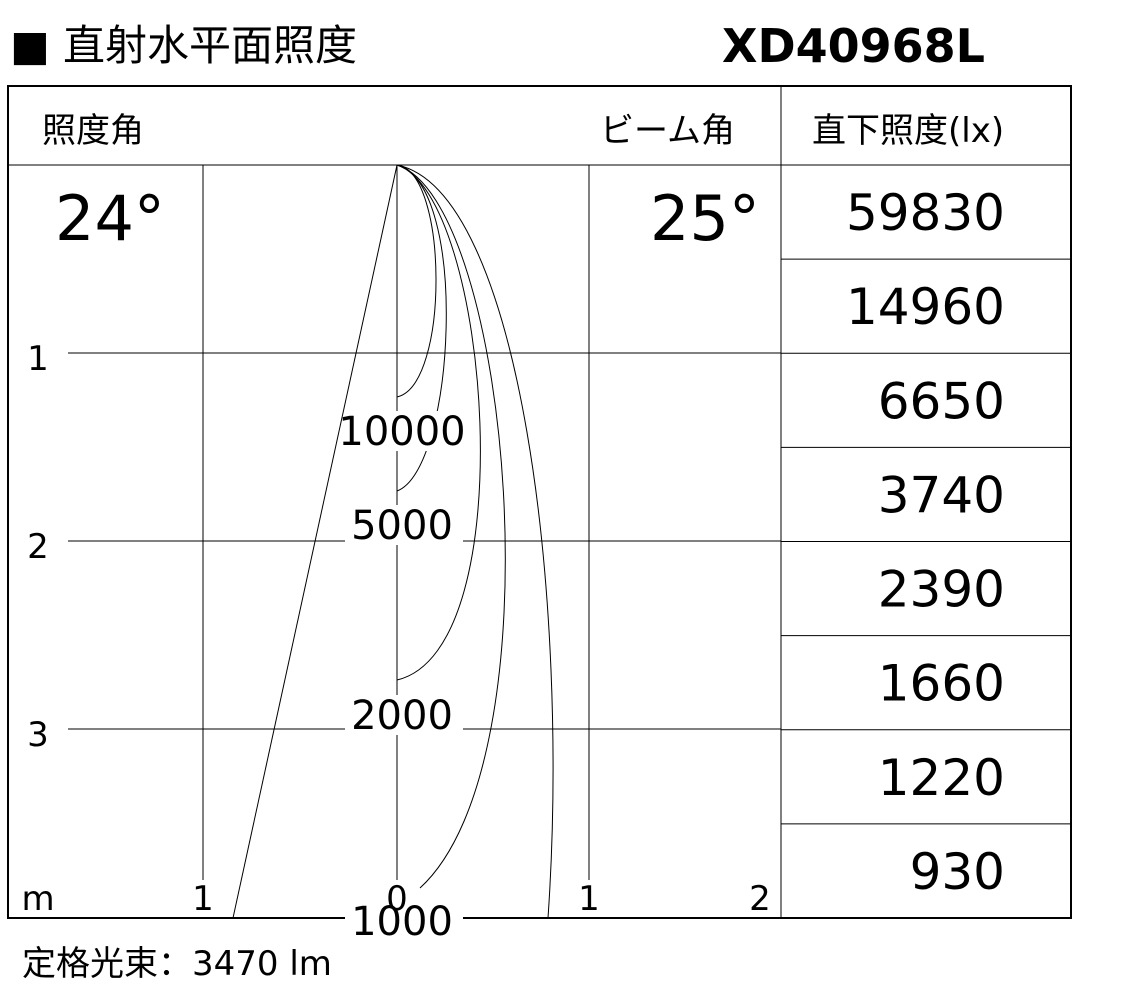 This screenshot has width=1122, height=999. I want to click on contour-label: 10000, so click(401, 432).